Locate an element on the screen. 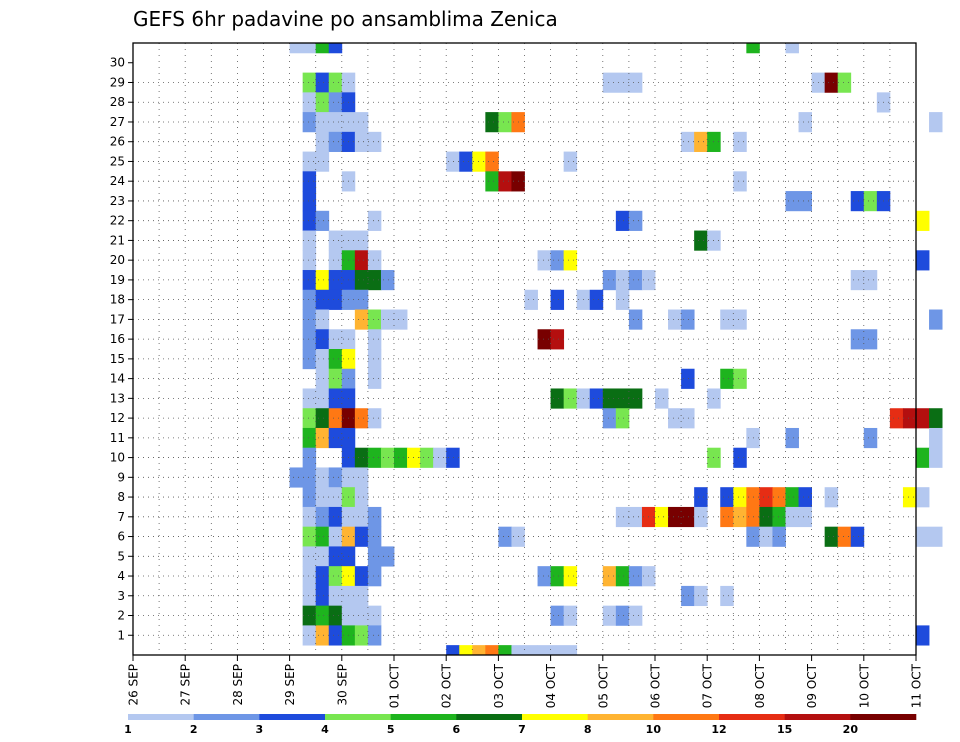 The width and height of the screenshot is (960, 742). y-tick-label: 13 is located at coordinates (117, 398).